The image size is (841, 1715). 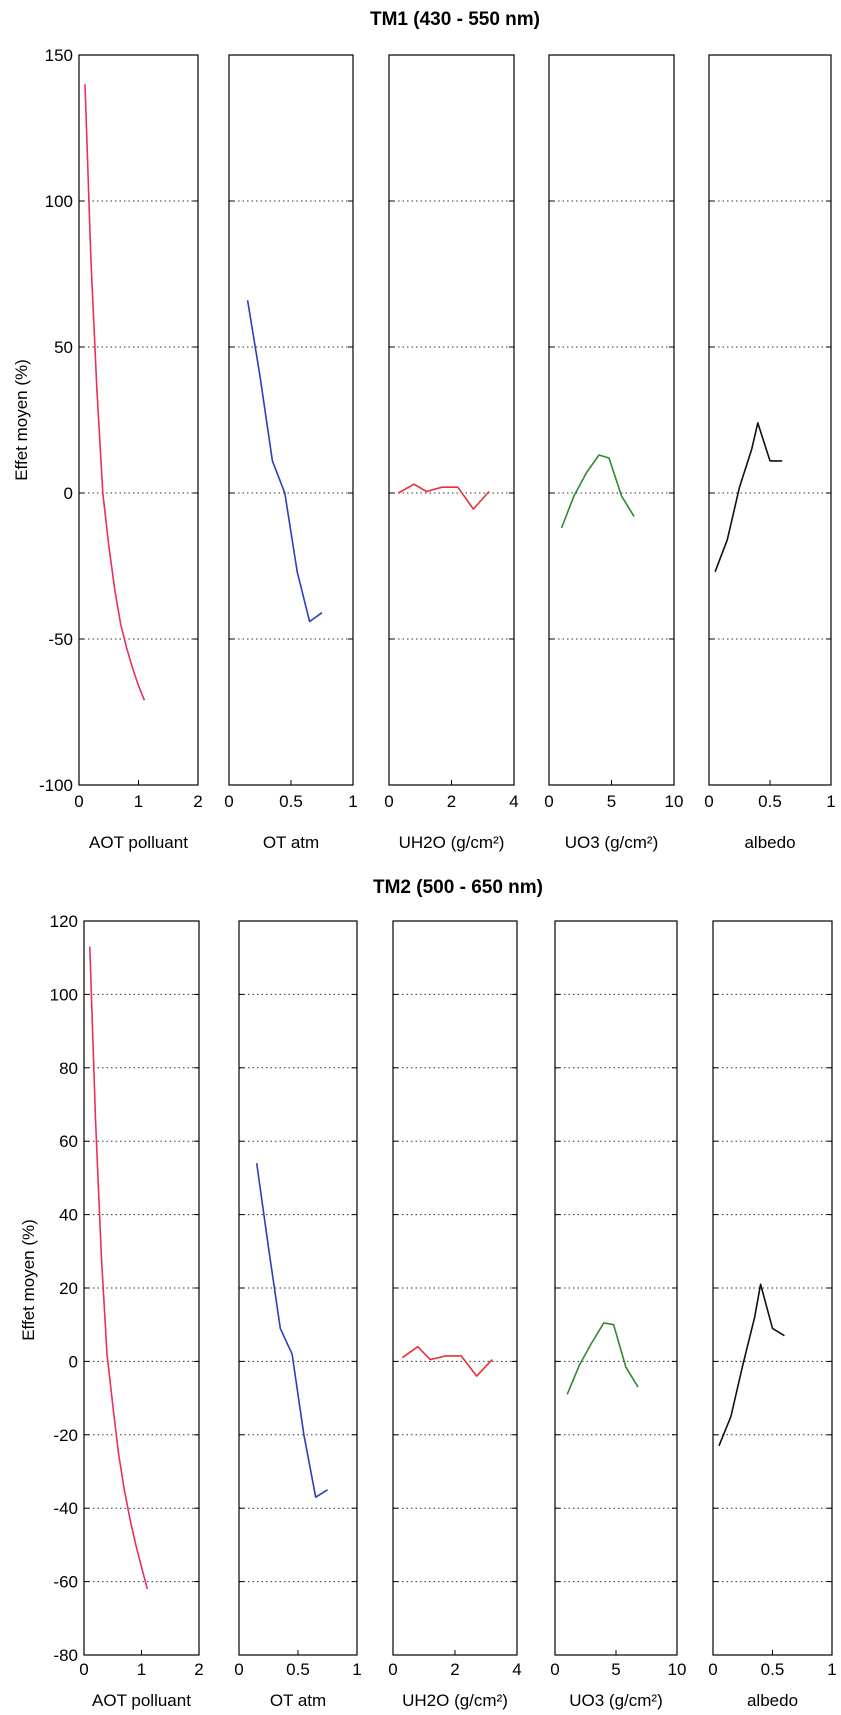 What do you see at coordinates (63, 347) in the screenshot?
I see `y-tick-label: 50` at bounding box center [63, 347].